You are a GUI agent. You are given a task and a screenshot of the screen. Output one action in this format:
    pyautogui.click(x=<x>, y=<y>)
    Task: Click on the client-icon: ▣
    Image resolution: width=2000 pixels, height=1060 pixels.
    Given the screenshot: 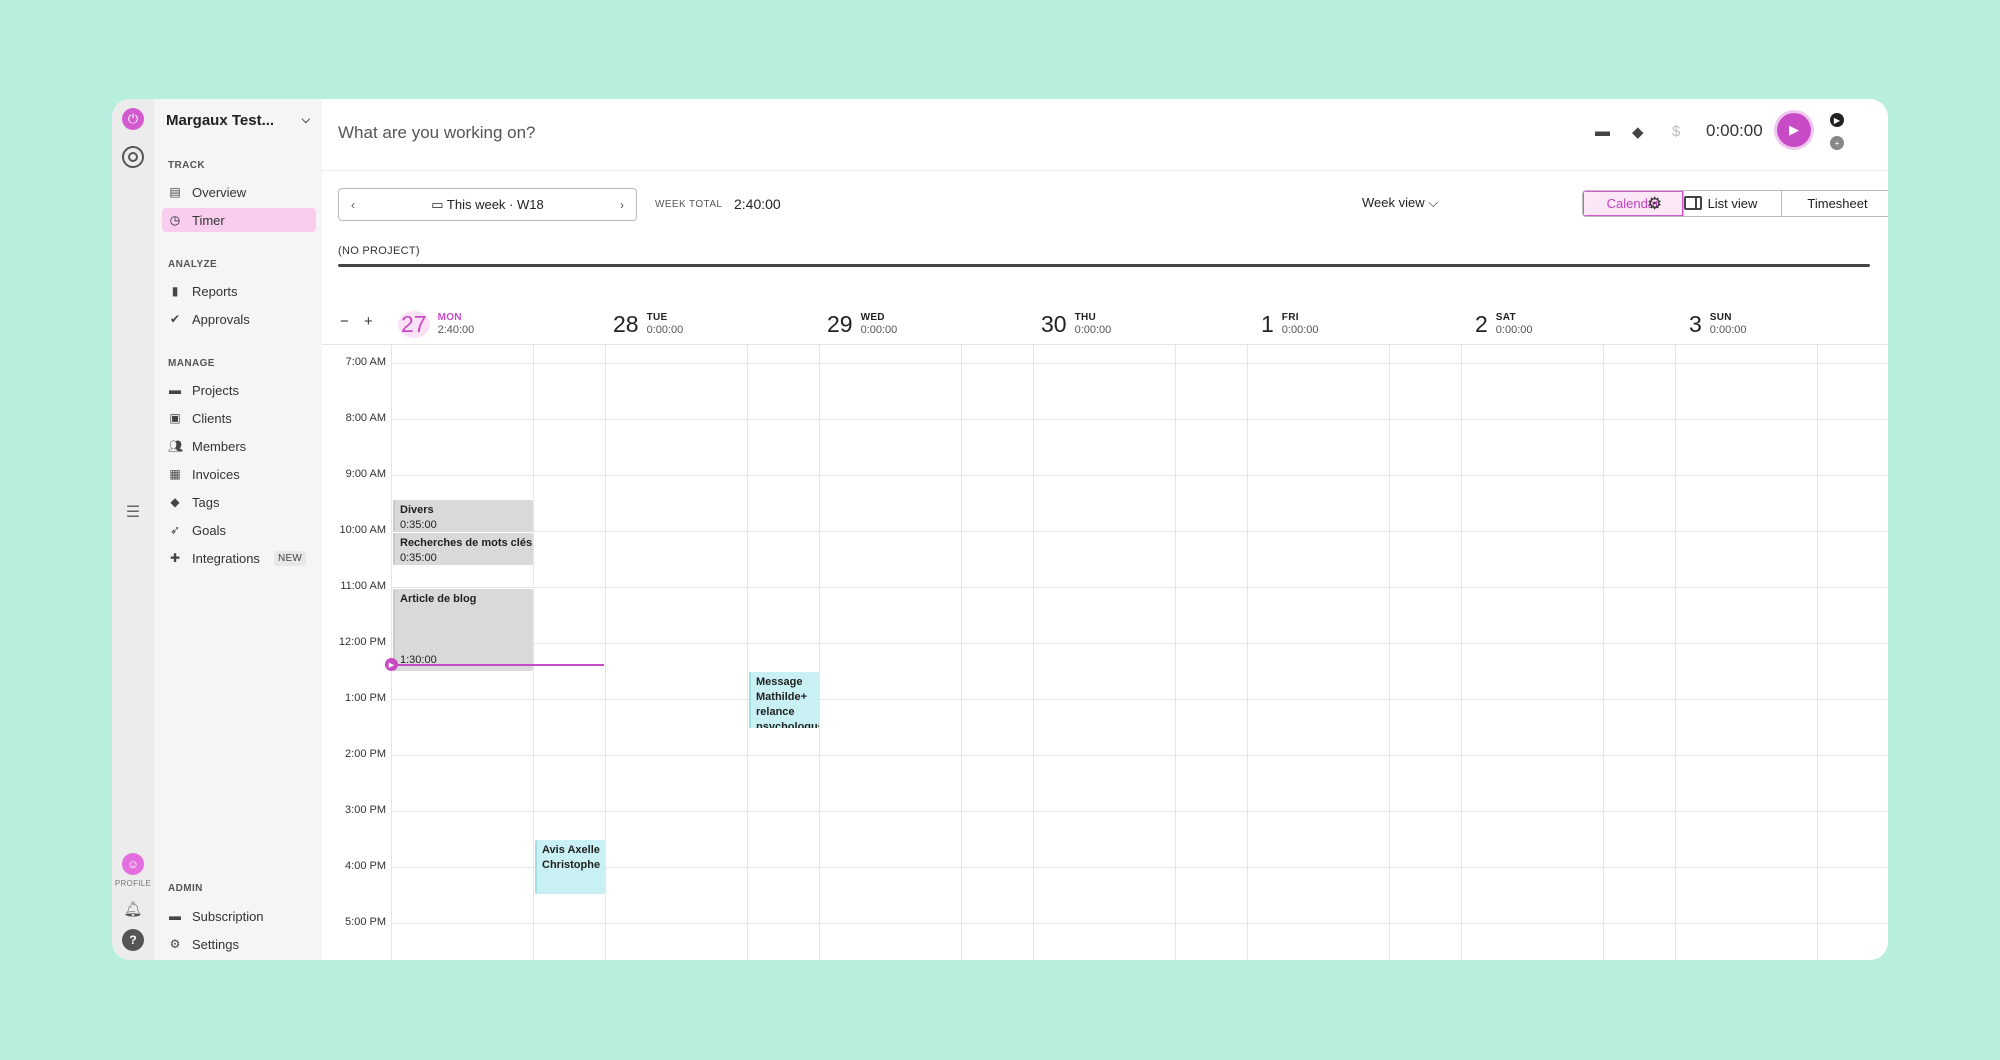 What is the action you would take?
    pyautogui.click(x=175, y=418)
    